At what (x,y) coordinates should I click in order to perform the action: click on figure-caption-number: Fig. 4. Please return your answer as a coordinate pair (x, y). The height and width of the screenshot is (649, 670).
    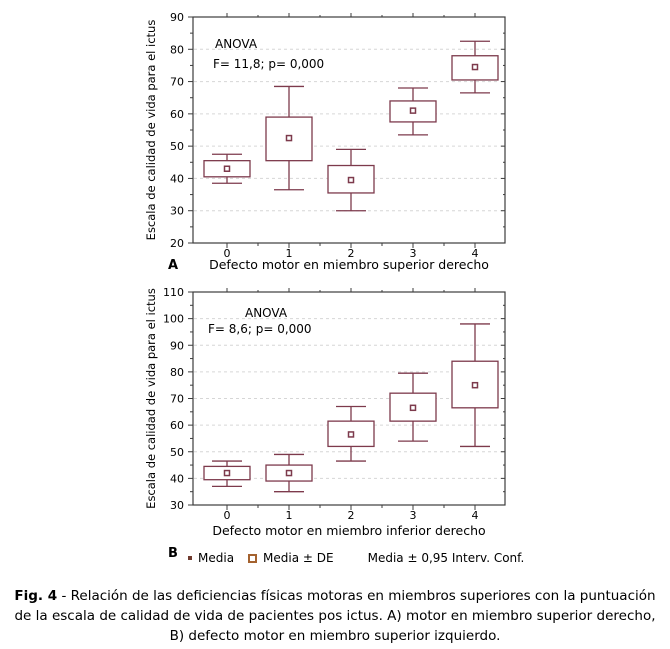
    Looking at the image, I should click on (36, 596).